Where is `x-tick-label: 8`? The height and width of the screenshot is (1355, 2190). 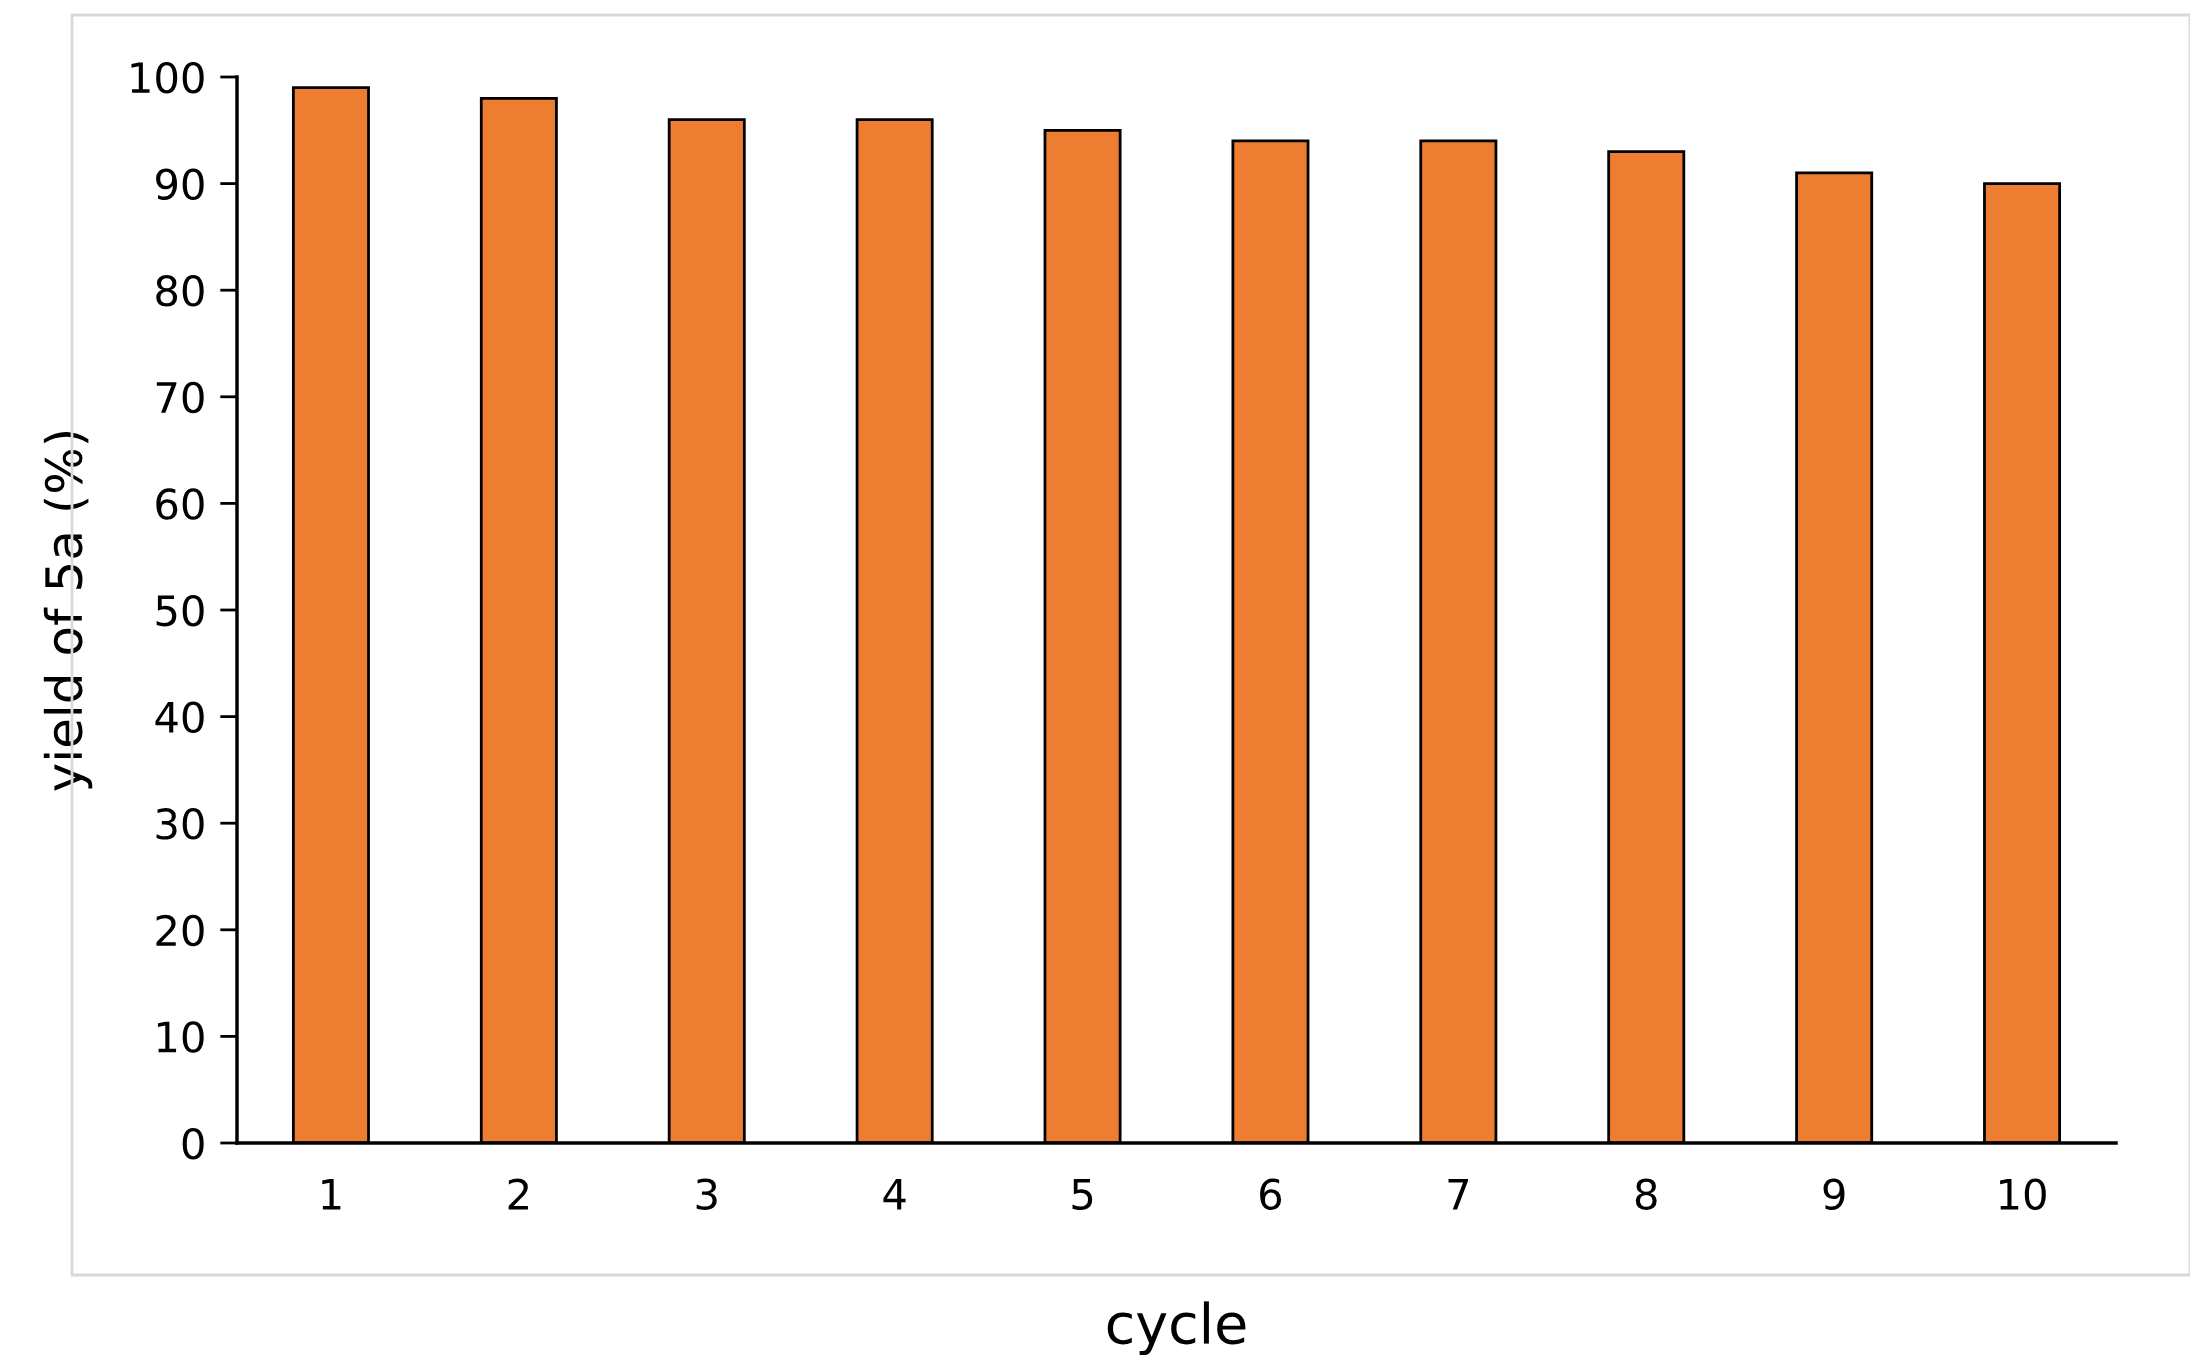 x-tick-label: 8 is located at coordinates (1646, 1194).